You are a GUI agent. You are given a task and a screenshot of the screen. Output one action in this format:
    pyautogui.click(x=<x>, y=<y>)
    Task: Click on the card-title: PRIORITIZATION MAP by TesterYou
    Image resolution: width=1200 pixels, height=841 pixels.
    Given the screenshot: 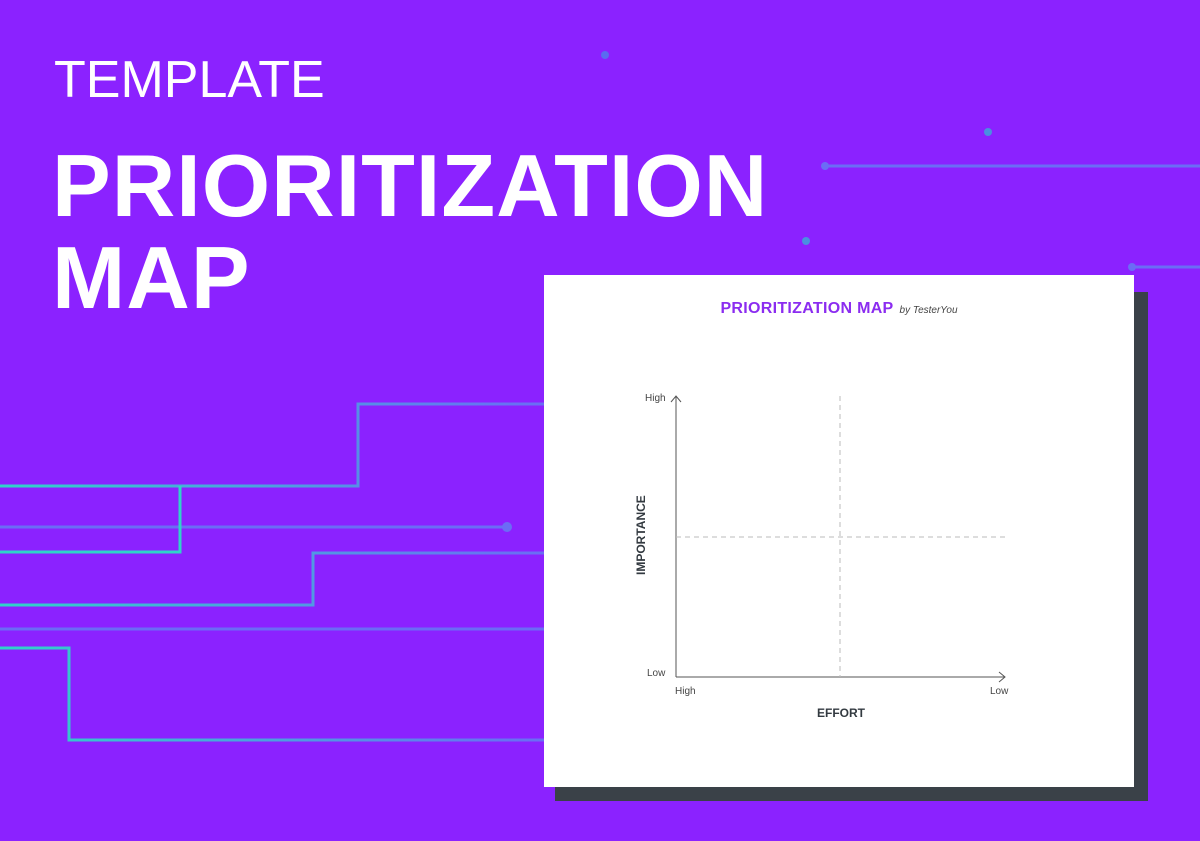 What is the action you would take?
    pyautogui.click(x=839, y=309)
    